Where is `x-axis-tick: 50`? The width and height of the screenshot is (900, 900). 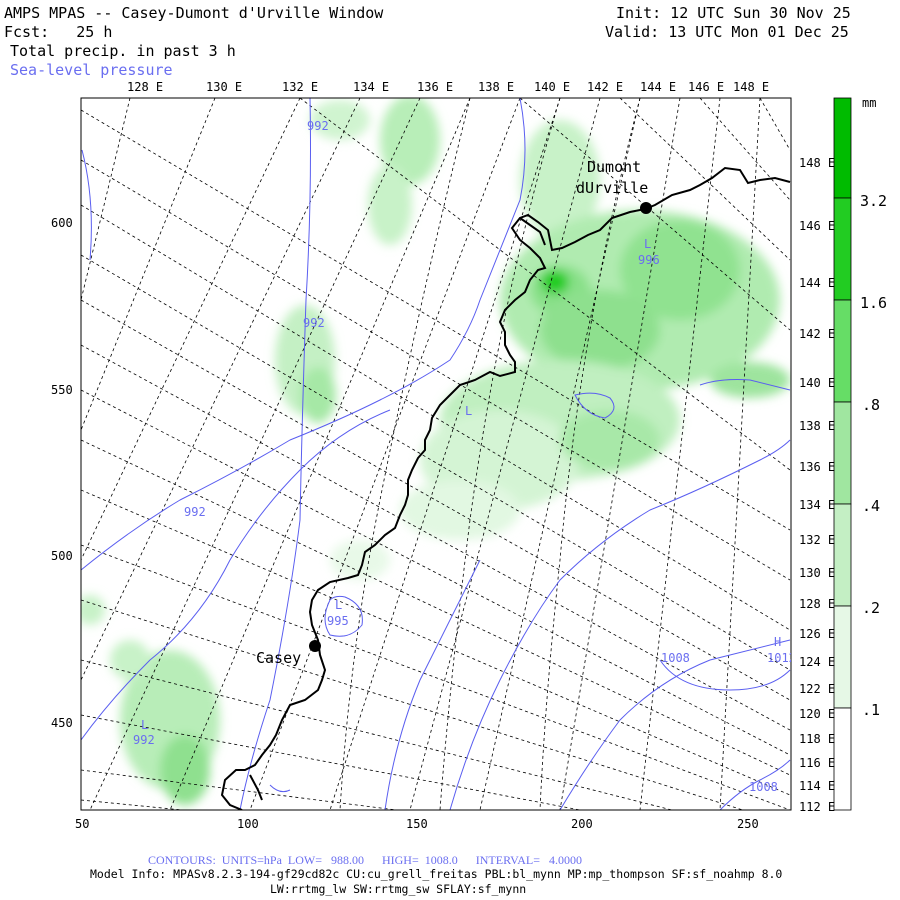 x-axis-tick: 50 is located at coordinates (82, 824).